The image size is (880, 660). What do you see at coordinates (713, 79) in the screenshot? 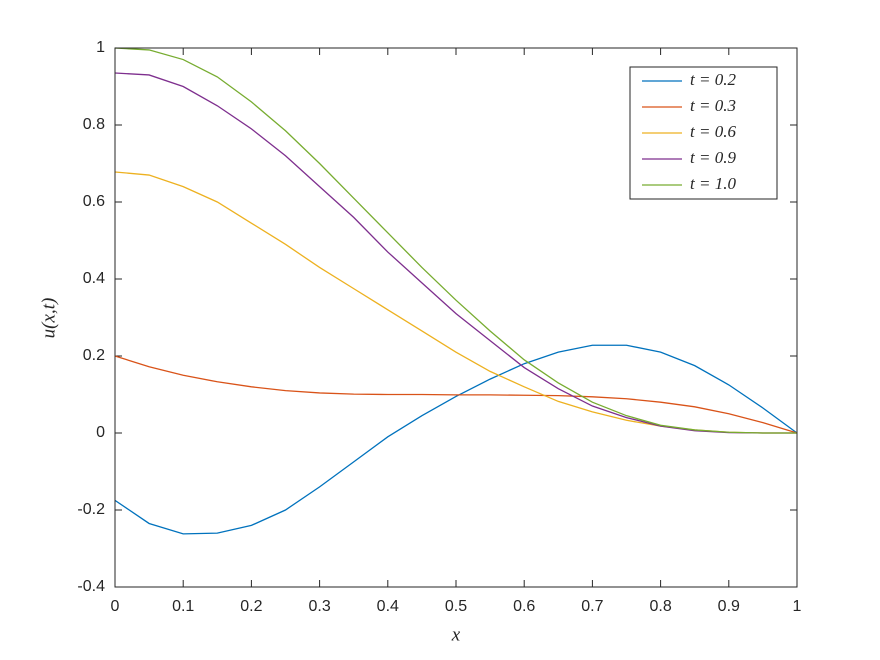
I see `legend-label: t = 0.2` at bounding box center [713, 79].